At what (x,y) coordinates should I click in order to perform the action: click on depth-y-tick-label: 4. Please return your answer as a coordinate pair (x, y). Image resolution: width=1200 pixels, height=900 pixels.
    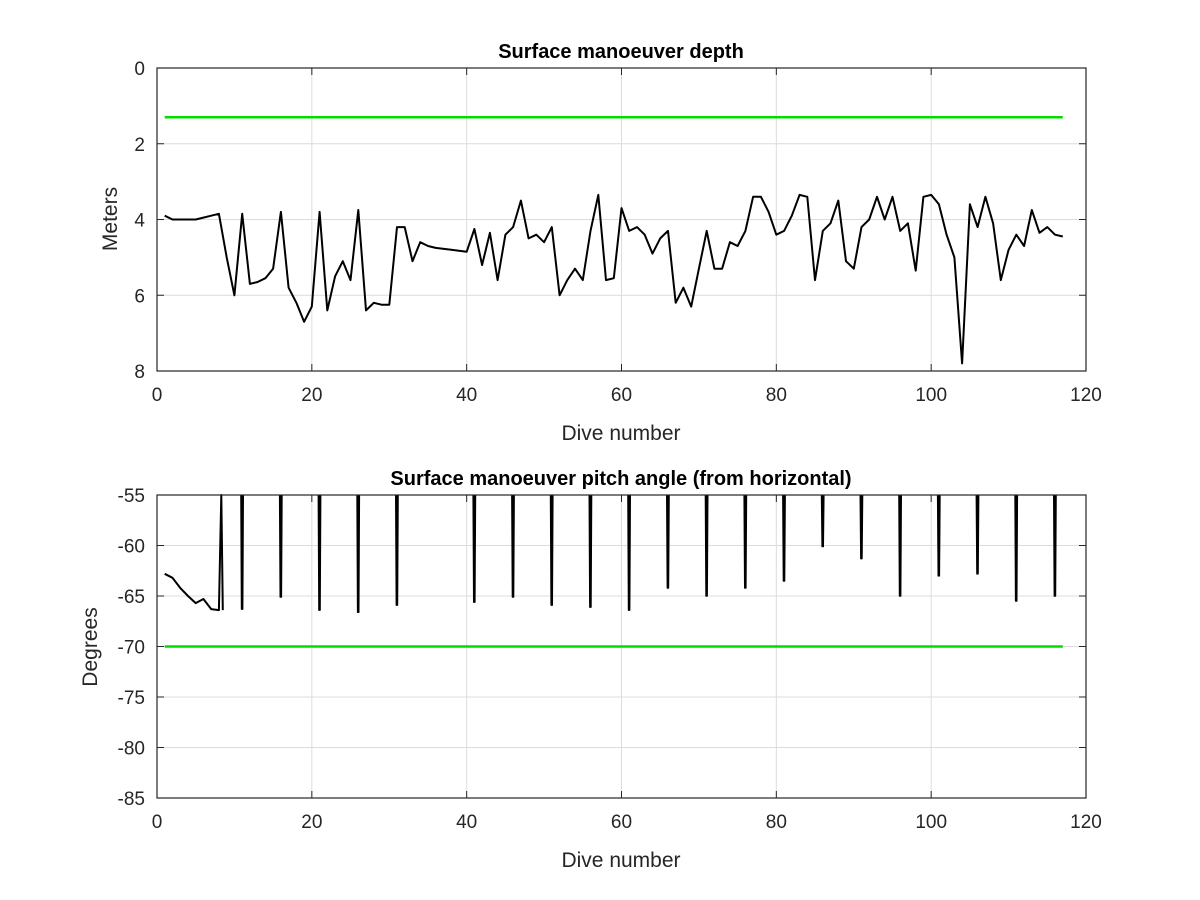
    Looking at the image, I should click on (139, 221).